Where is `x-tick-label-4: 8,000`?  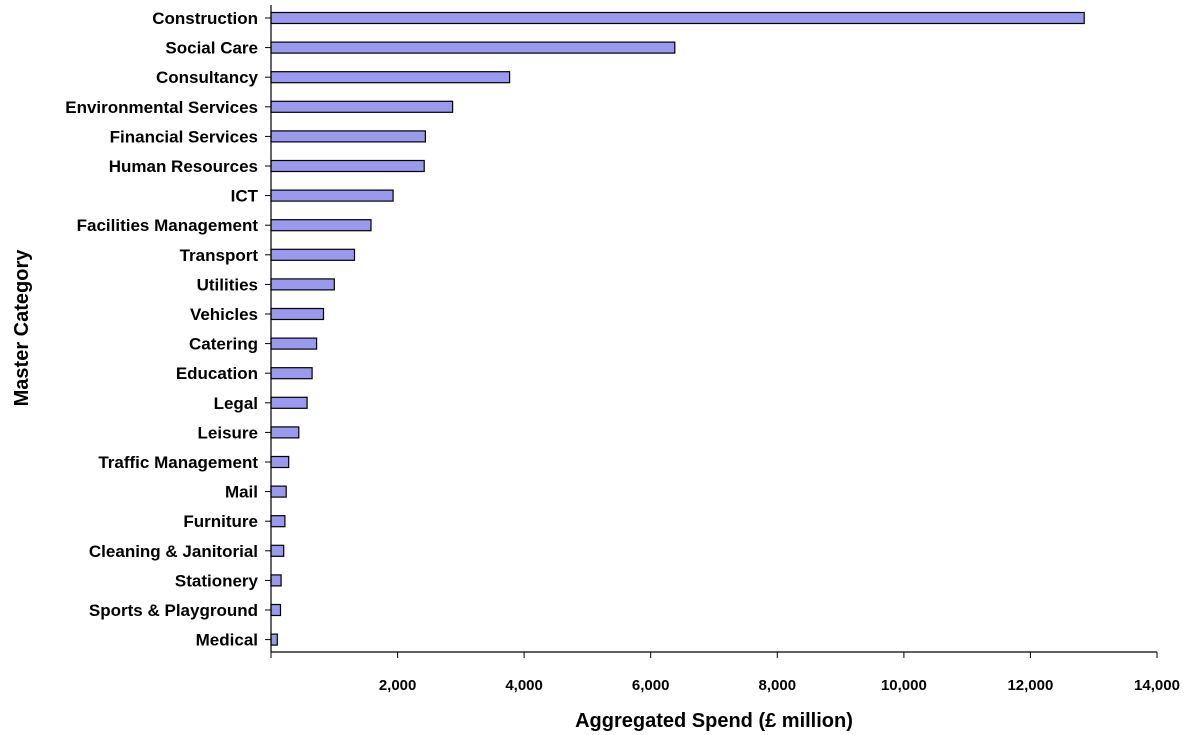 x-tick-label-4: 8,000 is located at coordinates (778, 685).